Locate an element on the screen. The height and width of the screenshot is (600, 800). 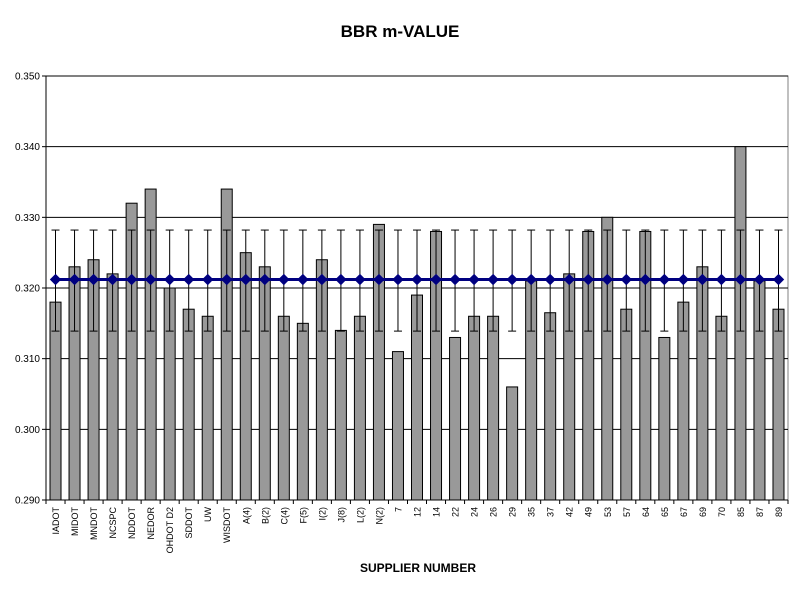
x-tick-label: F(5) is located at coordinates (303, 515).